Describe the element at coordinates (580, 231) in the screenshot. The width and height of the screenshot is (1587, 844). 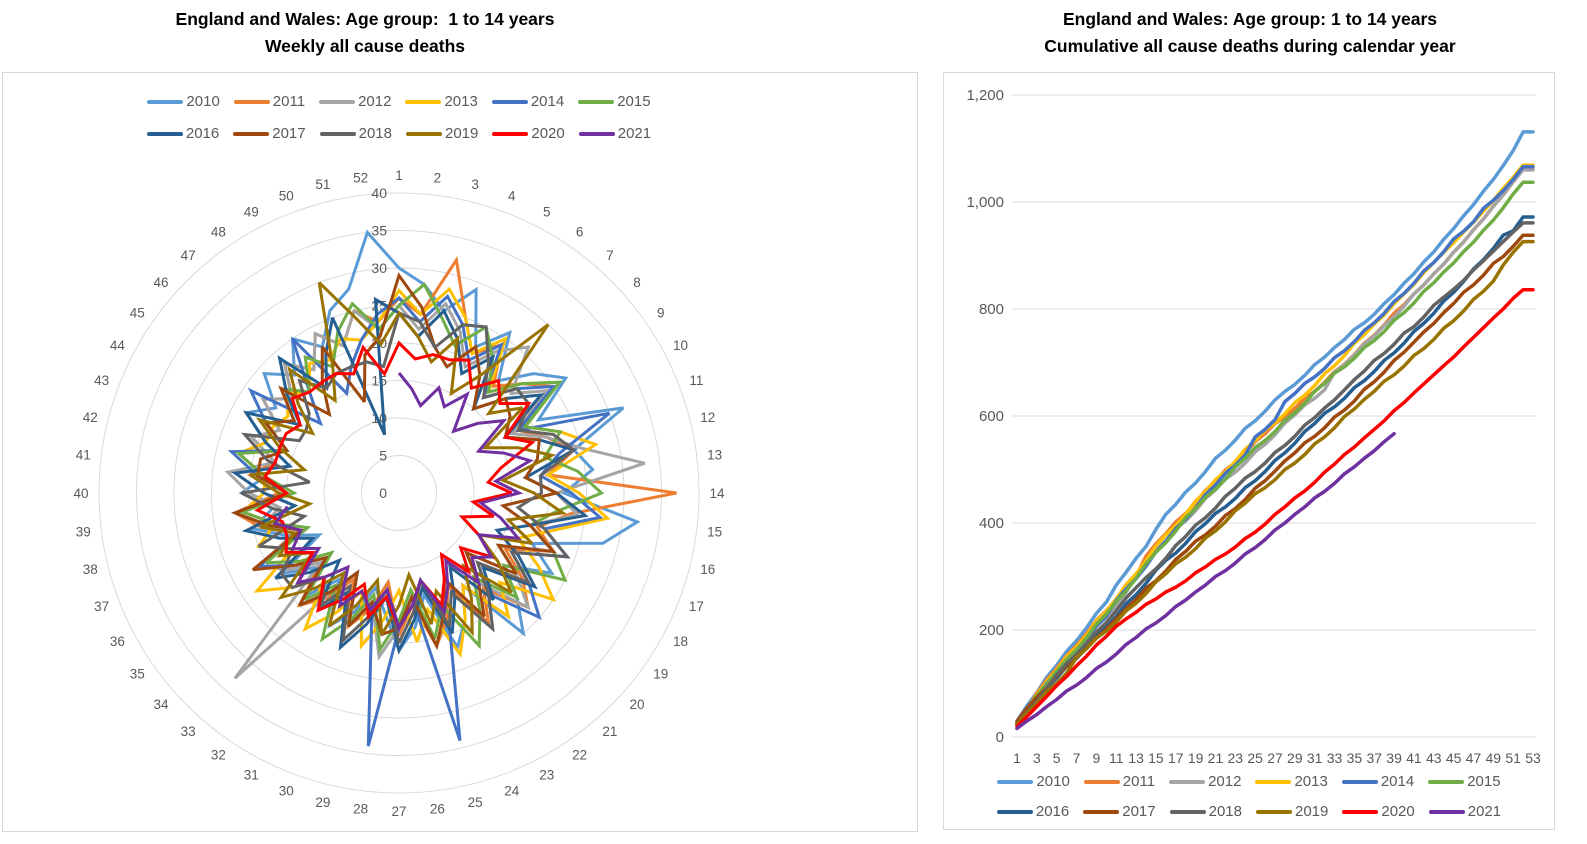
I see `radar-week-label-6: 6` at that location.